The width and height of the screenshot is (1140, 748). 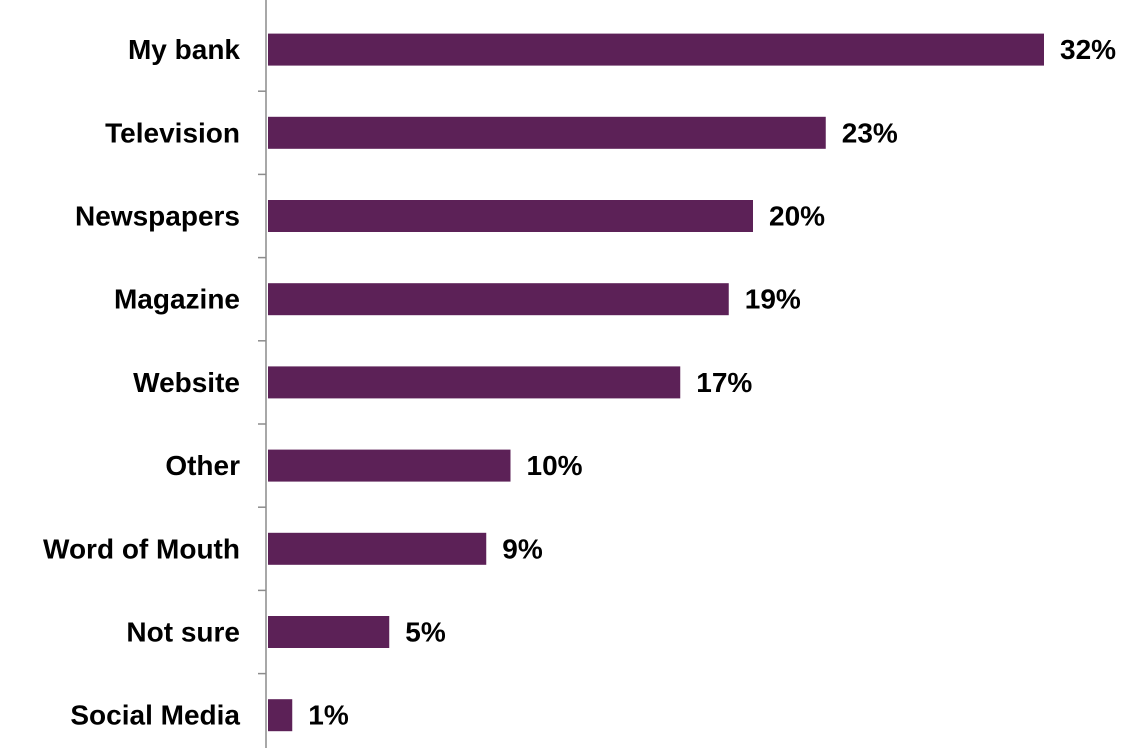 I want to click on category-label: Word of Mouth, so click(x=141, y=548).